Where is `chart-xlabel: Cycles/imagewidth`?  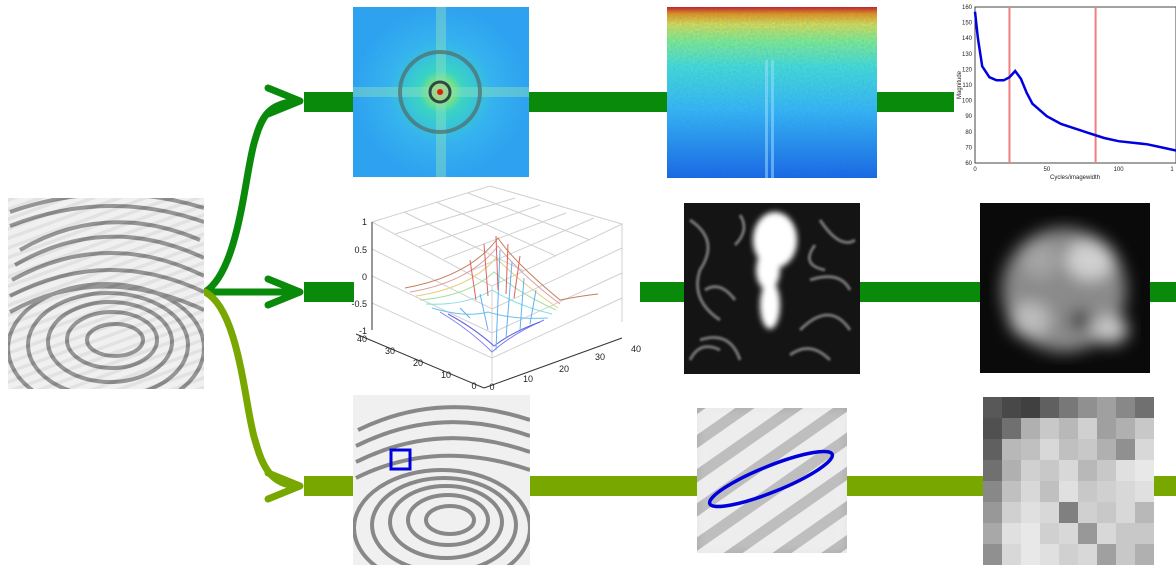 chart-xlabel: Cycles/imagewidth is located at coordinates (1075, 178).